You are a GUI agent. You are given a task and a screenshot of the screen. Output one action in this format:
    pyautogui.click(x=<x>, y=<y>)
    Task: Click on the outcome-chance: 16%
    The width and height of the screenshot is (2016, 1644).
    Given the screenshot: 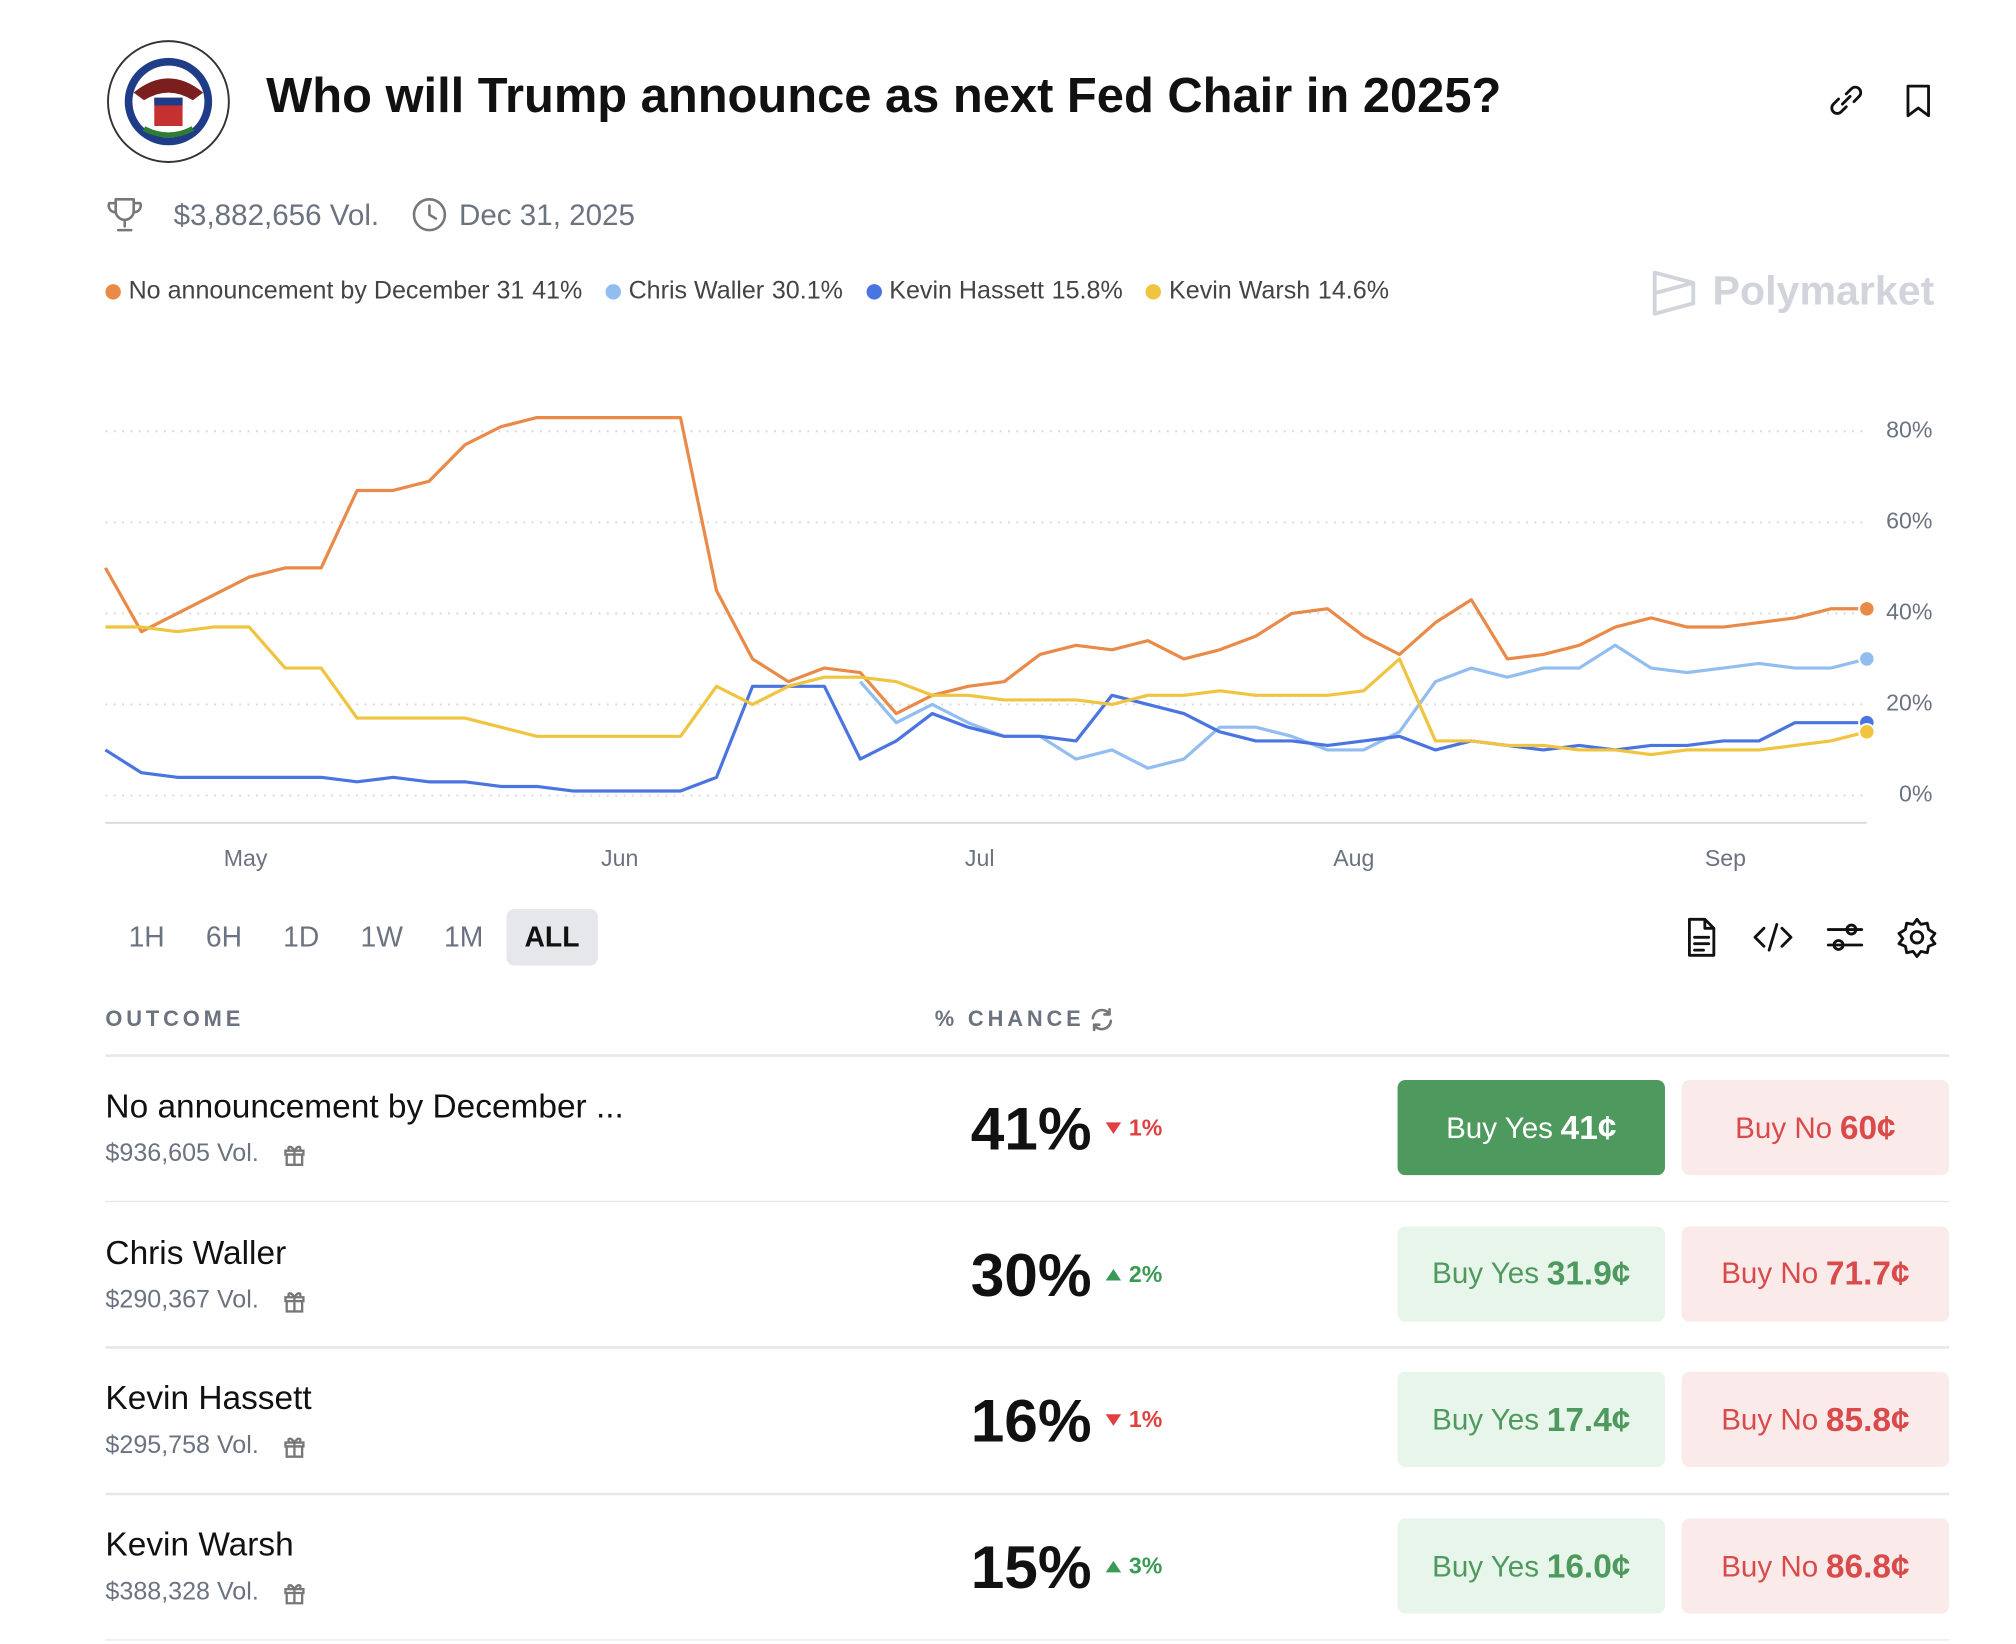 What is the action you would take?
    pyautogui.click(x=1031, y=1420)
    